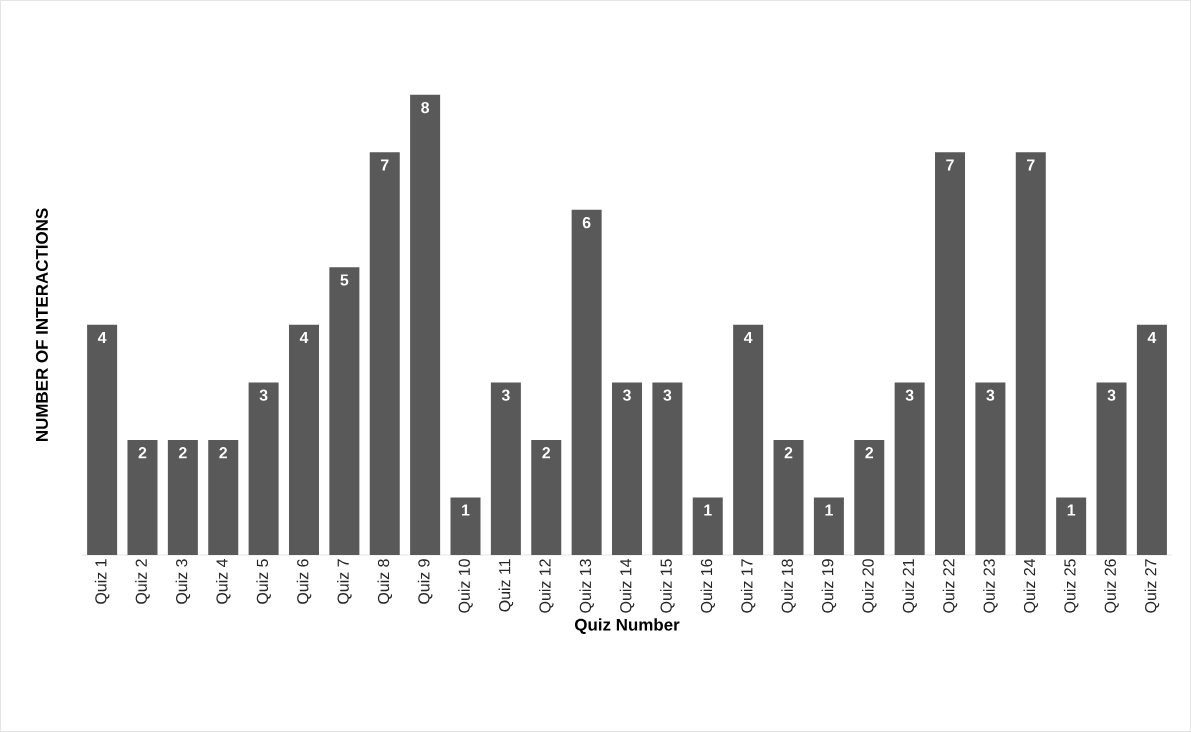 This screenshot has height=732, width=1191. Describe the element at coordinates (465, 586) in the screenshot. I see `x-tick-label: Quiz 10` at that location.